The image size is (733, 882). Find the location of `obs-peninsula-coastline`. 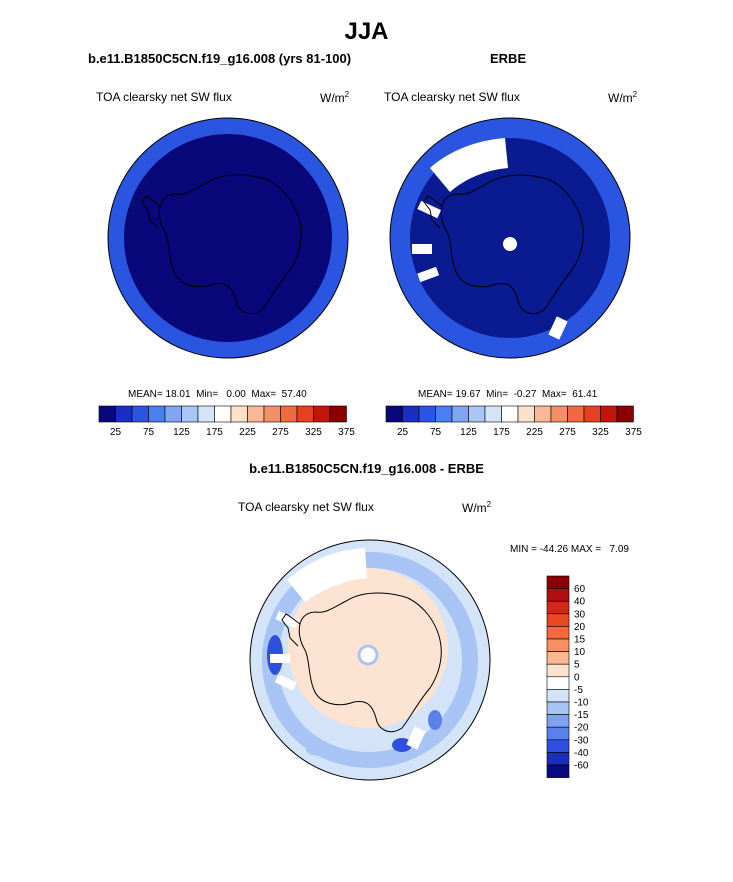

obs-peninsula-coastline is located at coordinates (433, 212).